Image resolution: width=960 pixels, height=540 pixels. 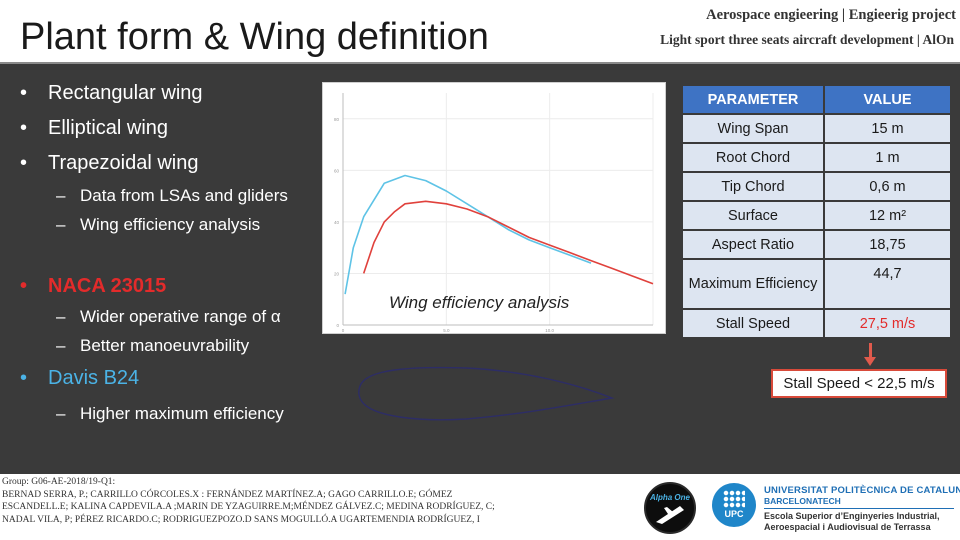 I want to click on sub-bullet-text: Wing efficiency analysis, so click(x=170, y=224).